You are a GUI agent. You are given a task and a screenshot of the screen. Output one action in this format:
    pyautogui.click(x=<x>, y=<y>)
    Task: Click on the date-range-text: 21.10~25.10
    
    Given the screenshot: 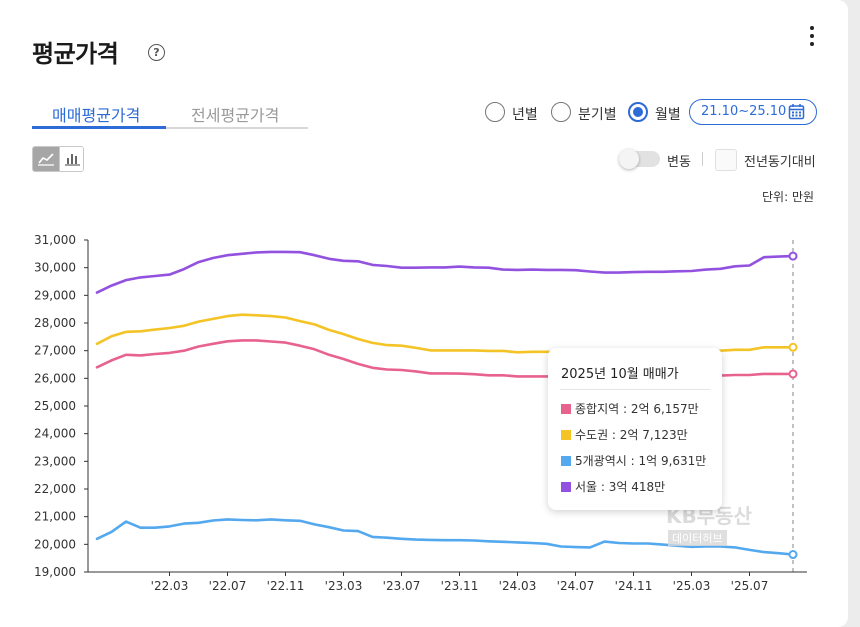 What is the action you would take?
    pyautogui.click(x=744, y=111)
    